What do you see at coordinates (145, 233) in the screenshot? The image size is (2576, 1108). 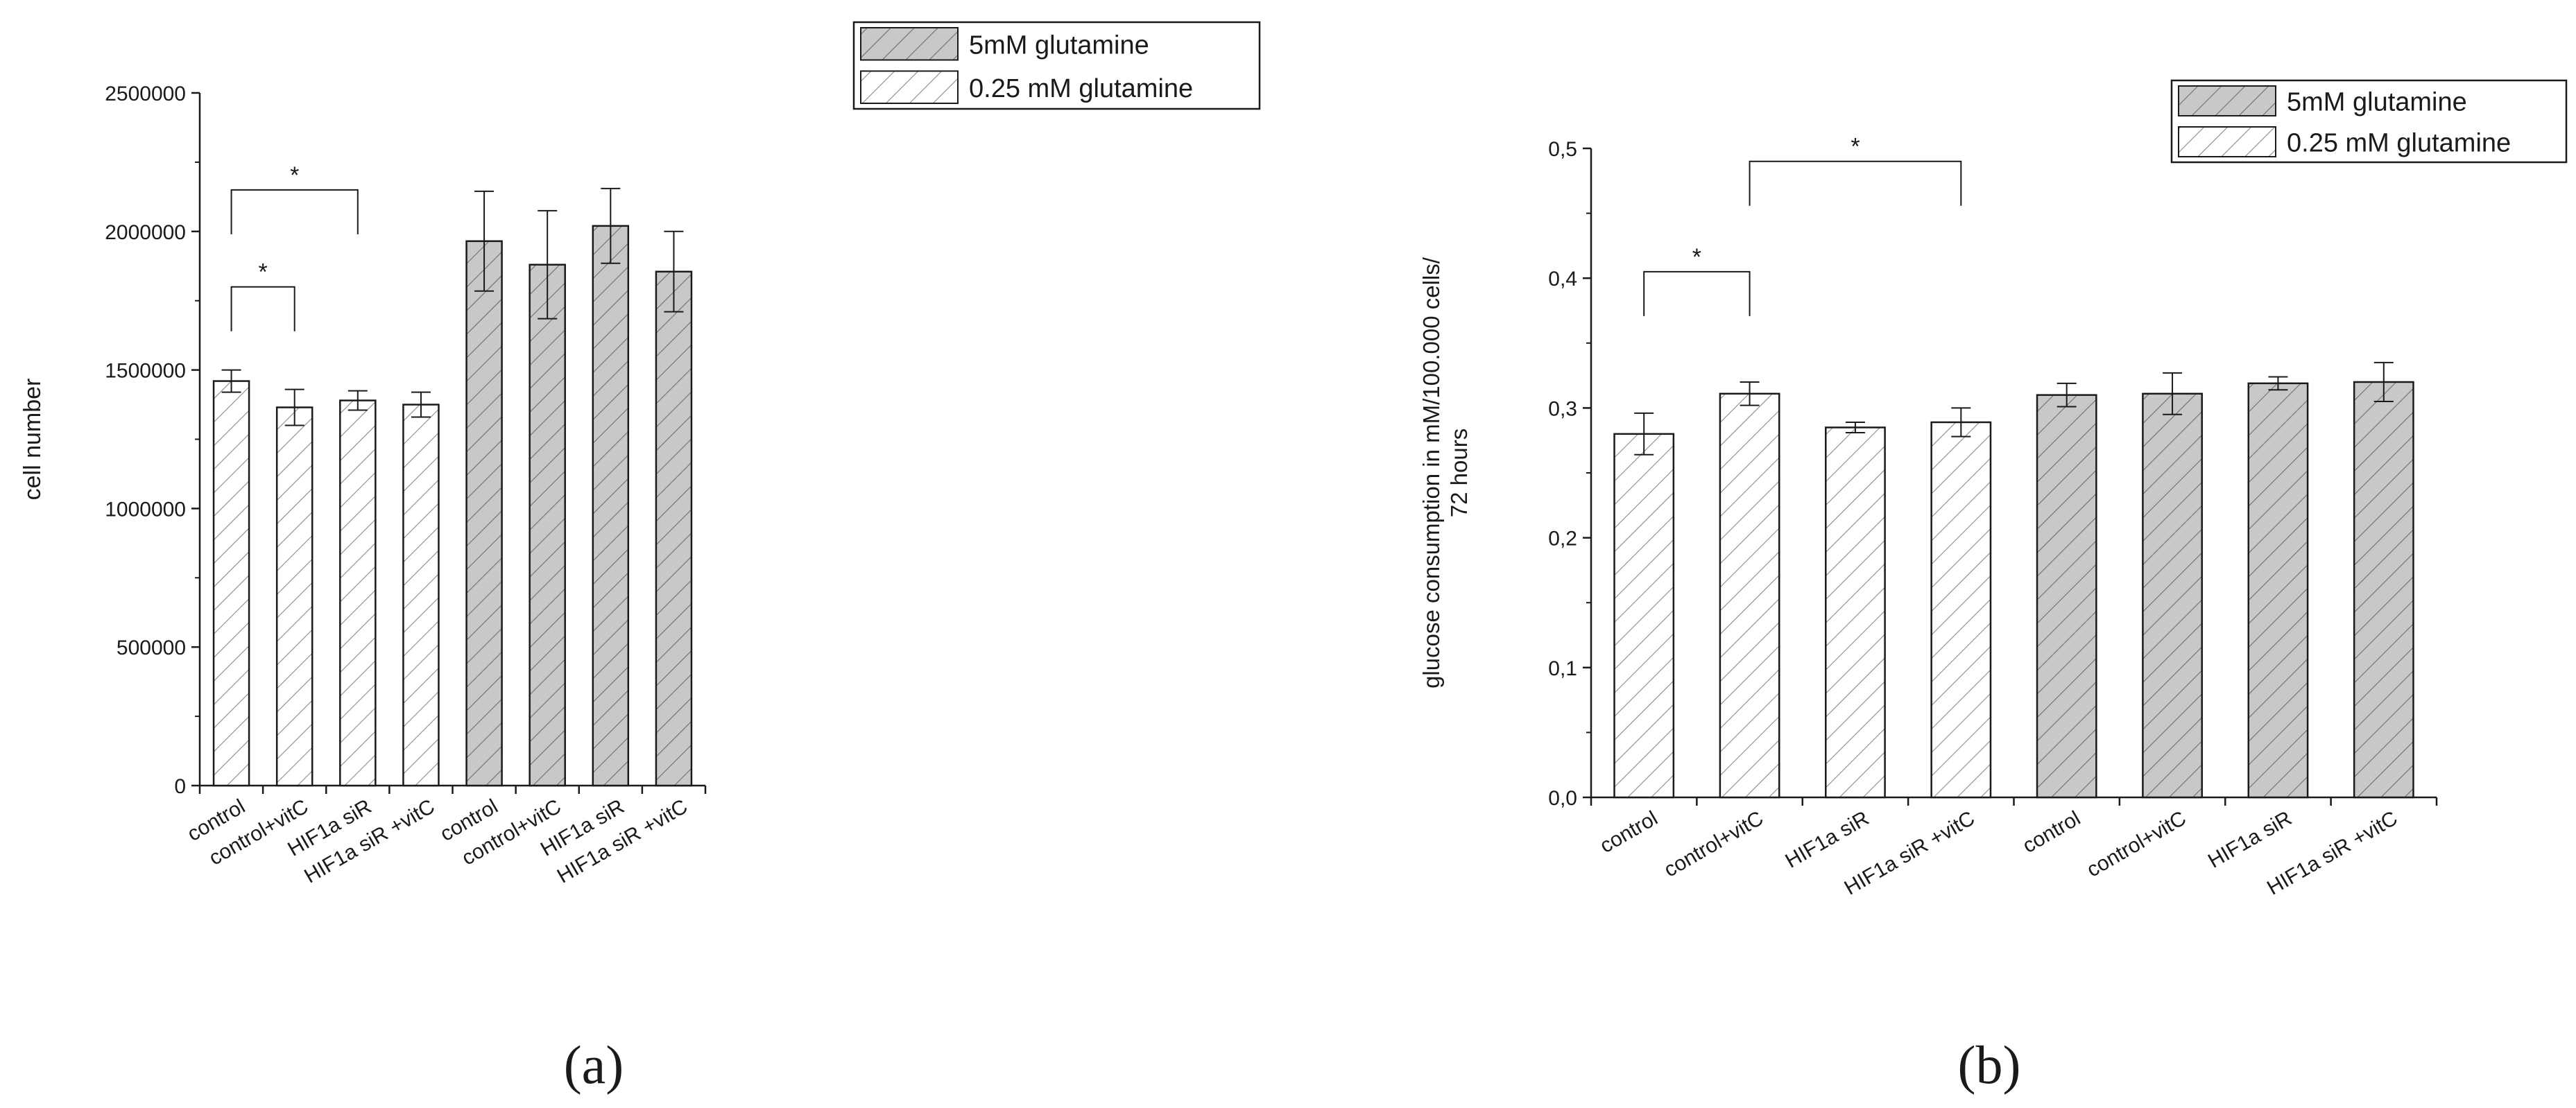 I see `y-tick-label: 2000000` at bounding box center [145, 233].